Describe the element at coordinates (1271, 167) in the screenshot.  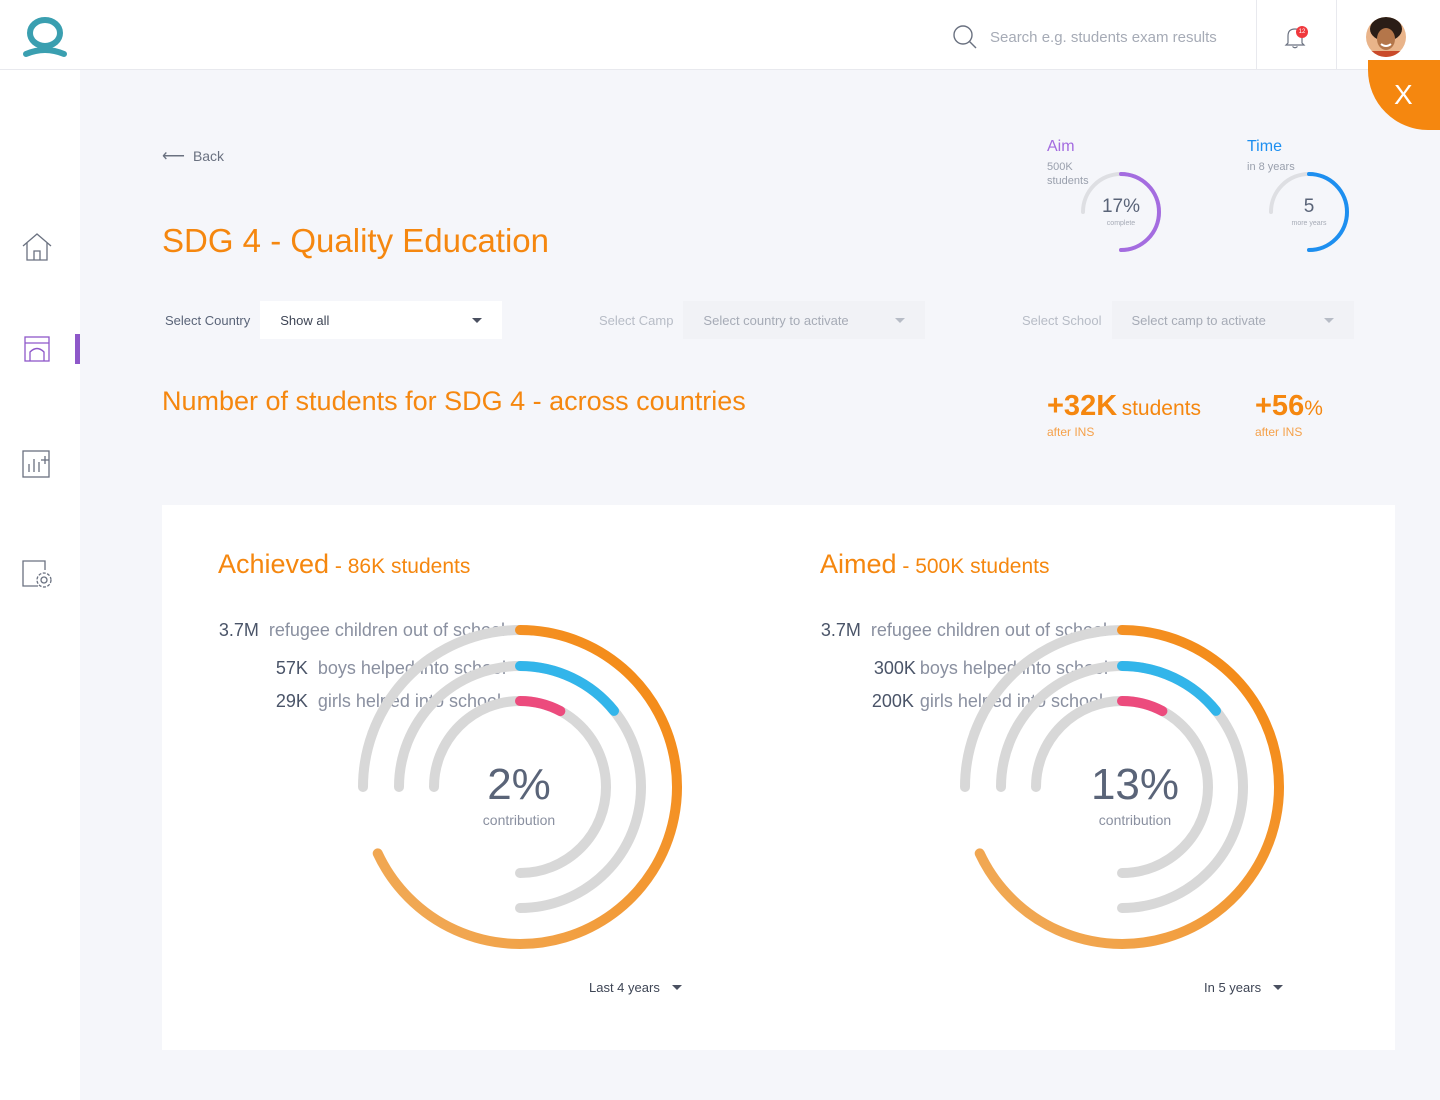
I see `time-sub: in 8 years` at that location.